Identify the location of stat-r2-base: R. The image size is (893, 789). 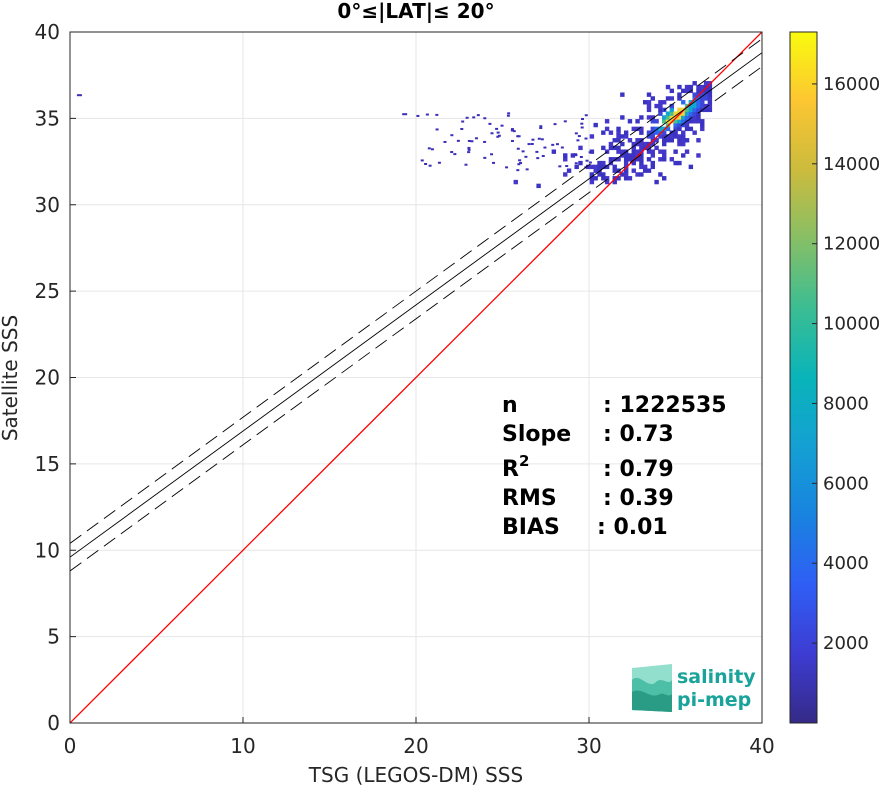
(510, 469).